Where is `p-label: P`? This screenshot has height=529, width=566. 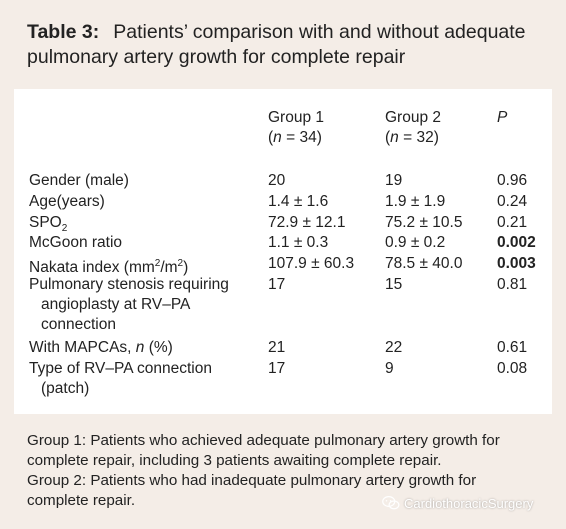 p-label: P is located at coordinates (502, 117).